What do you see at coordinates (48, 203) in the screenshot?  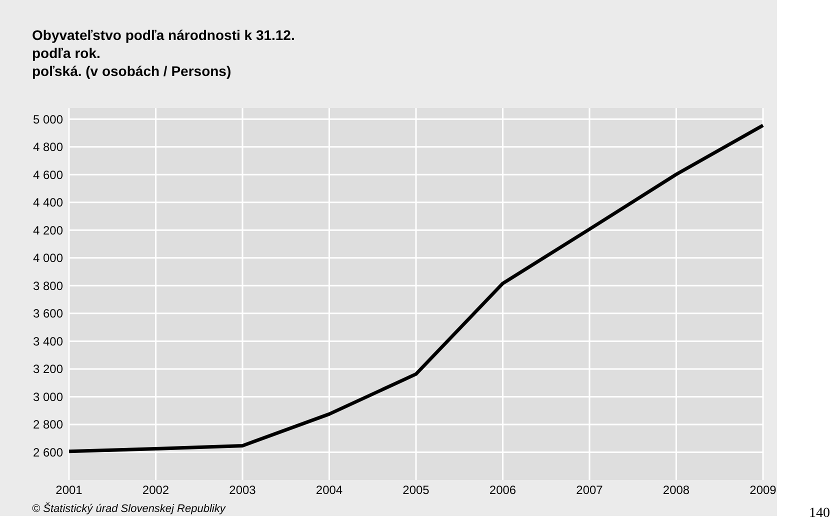 I see `y-tick-label: 4 400` at bounding box center [48, 203].